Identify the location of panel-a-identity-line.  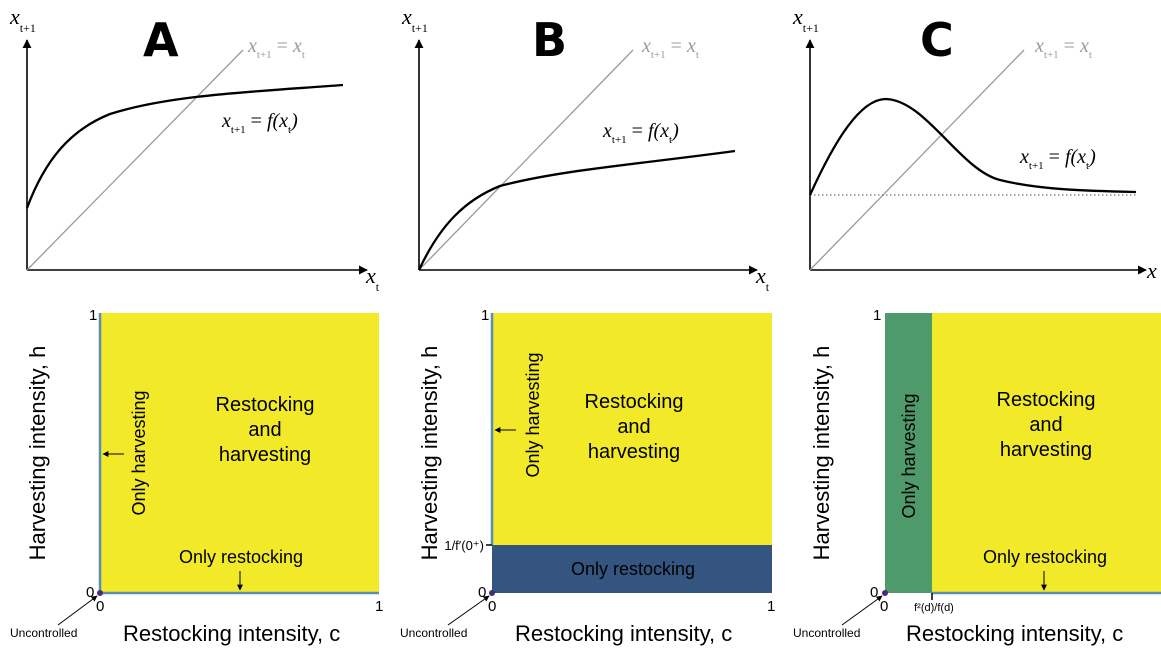
(135, 160).